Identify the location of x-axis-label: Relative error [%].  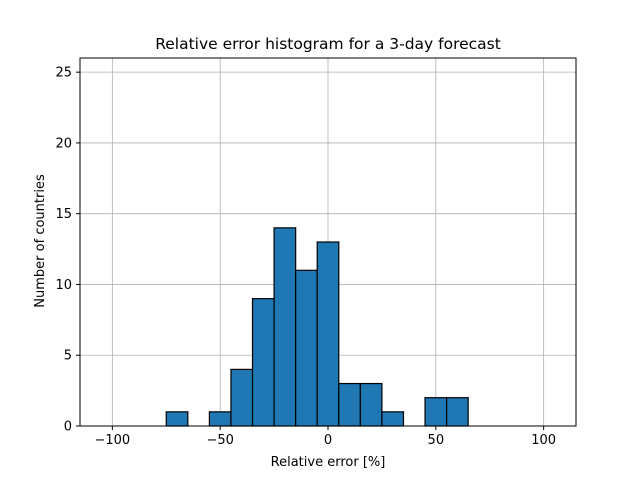
(328, 462).